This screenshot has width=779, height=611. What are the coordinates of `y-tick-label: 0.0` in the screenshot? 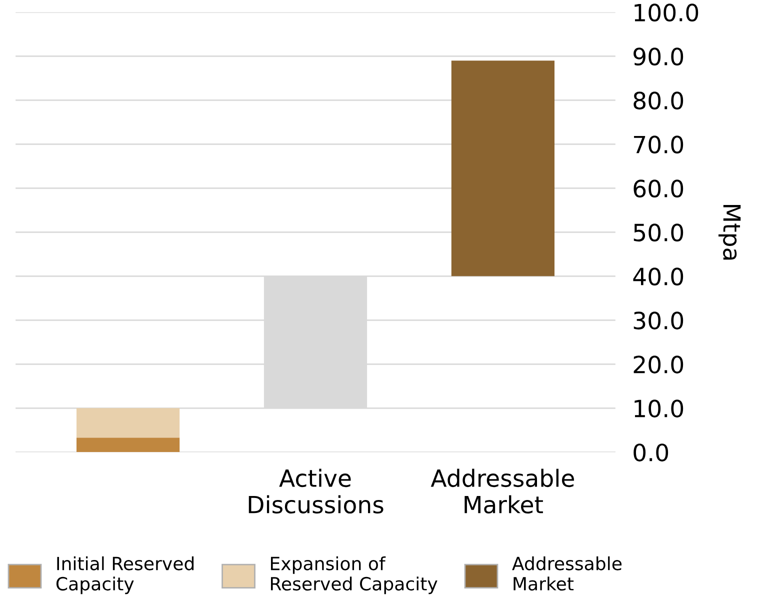 It's located at (651, 453).